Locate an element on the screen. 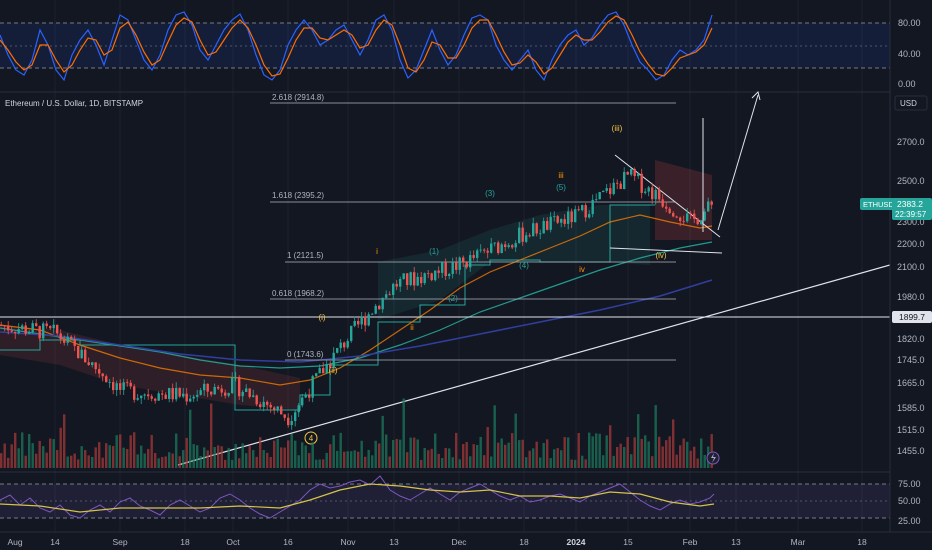 This screenshot has height=550, width=932. currency-button is located at coordinates (911, 103).